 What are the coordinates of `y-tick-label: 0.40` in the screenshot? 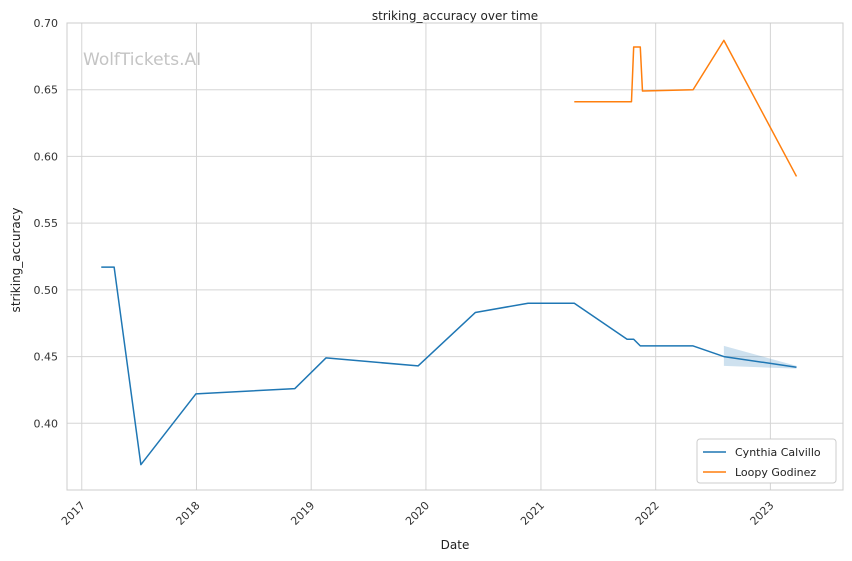 It's located at (46, 423).